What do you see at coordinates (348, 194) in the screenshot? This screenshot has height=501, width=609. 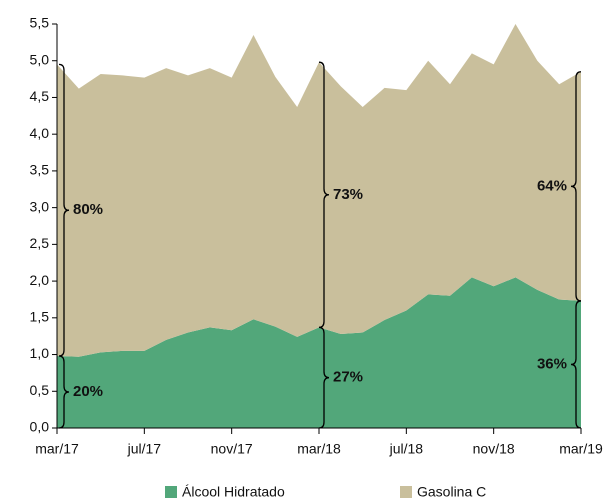 I see `annotation: 73%` at bounding box center [348, 194].